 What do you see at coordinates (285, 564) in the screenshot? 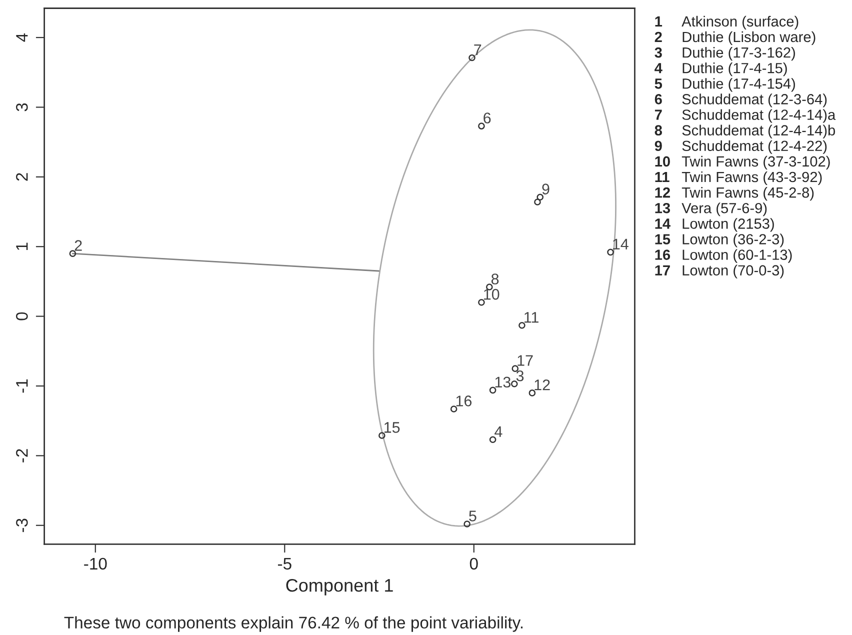
I see `x-tick-label: -5` at bounding box center [285, 564].